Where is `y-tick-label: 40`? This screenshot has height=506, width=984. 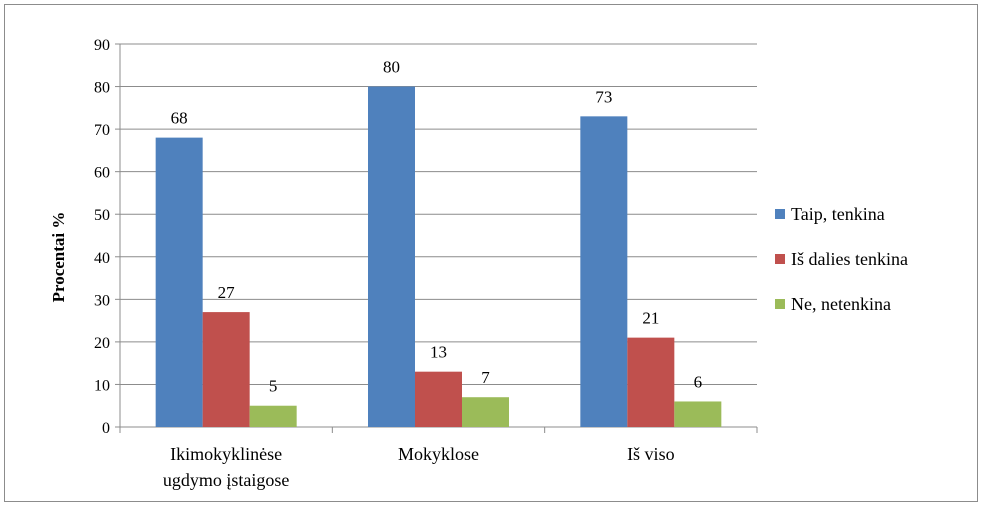
y-tick-label: 40 is located at coordinates (102, 258).